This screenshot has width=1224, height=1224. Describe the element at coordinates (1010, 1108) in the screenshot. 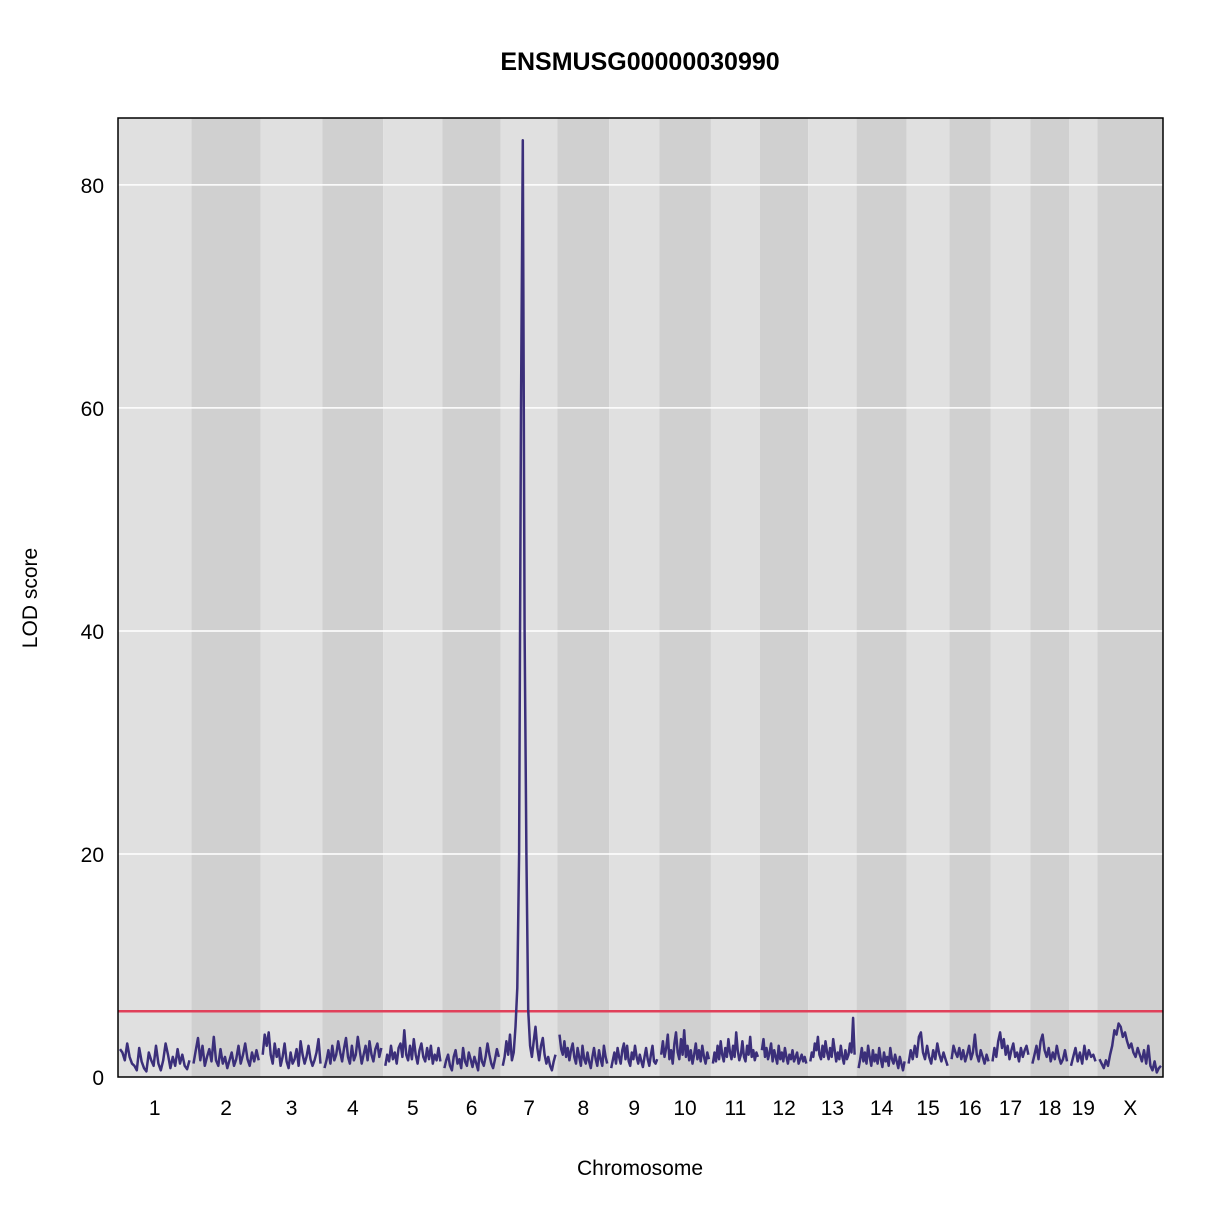

I see `x-tick-label-17: 17` at that location.